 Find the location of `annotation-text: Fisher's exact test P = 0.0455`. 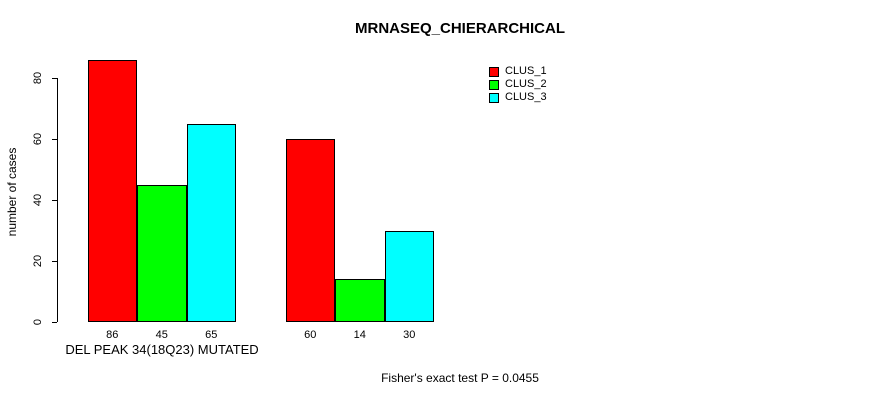

annotation-text: Fisher's exact test P = 0.0455 is located at coordinates (460, 378).